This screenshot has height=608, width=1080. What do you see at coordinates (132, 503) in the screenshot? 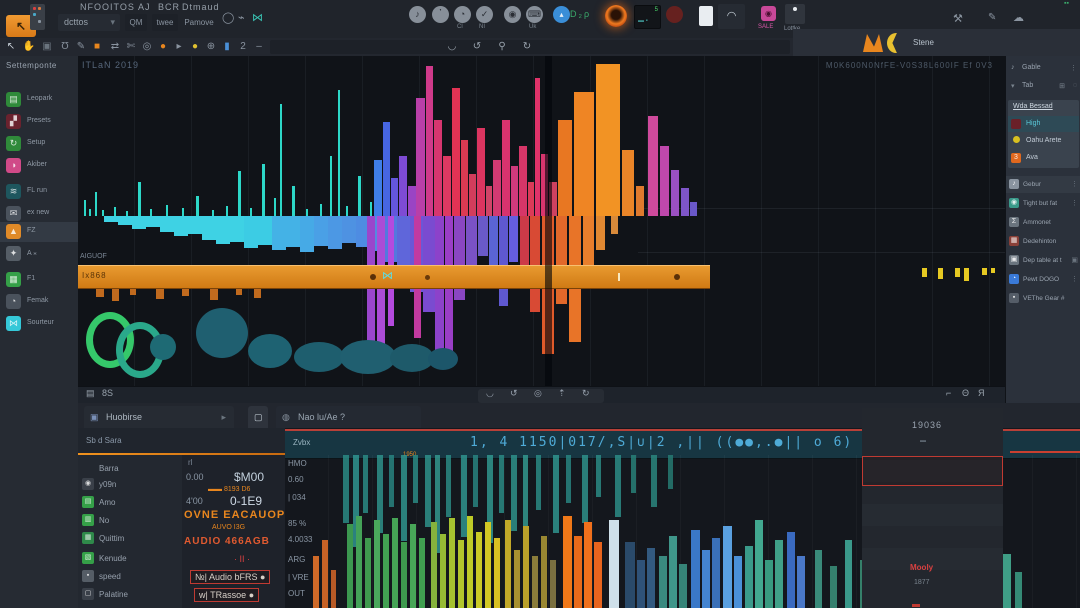
I see `track-row-amo: ▤ Amo` at bounding box center [132, 503].